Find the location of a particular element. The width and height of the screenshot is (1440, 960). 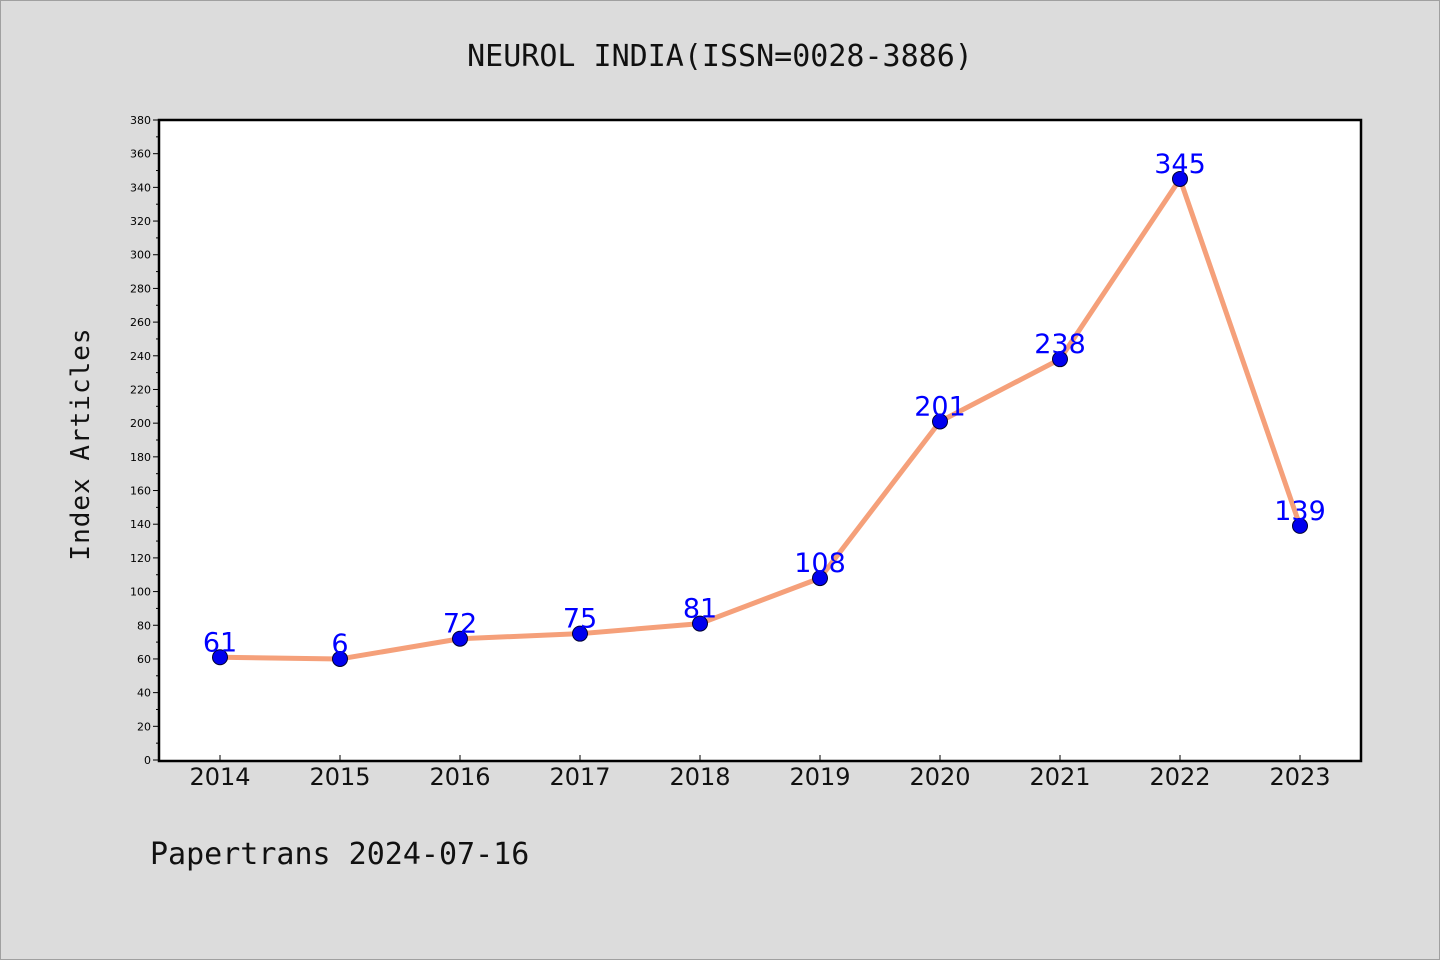

x-tick-label: 2022 is located at coordinates (1179, 777).